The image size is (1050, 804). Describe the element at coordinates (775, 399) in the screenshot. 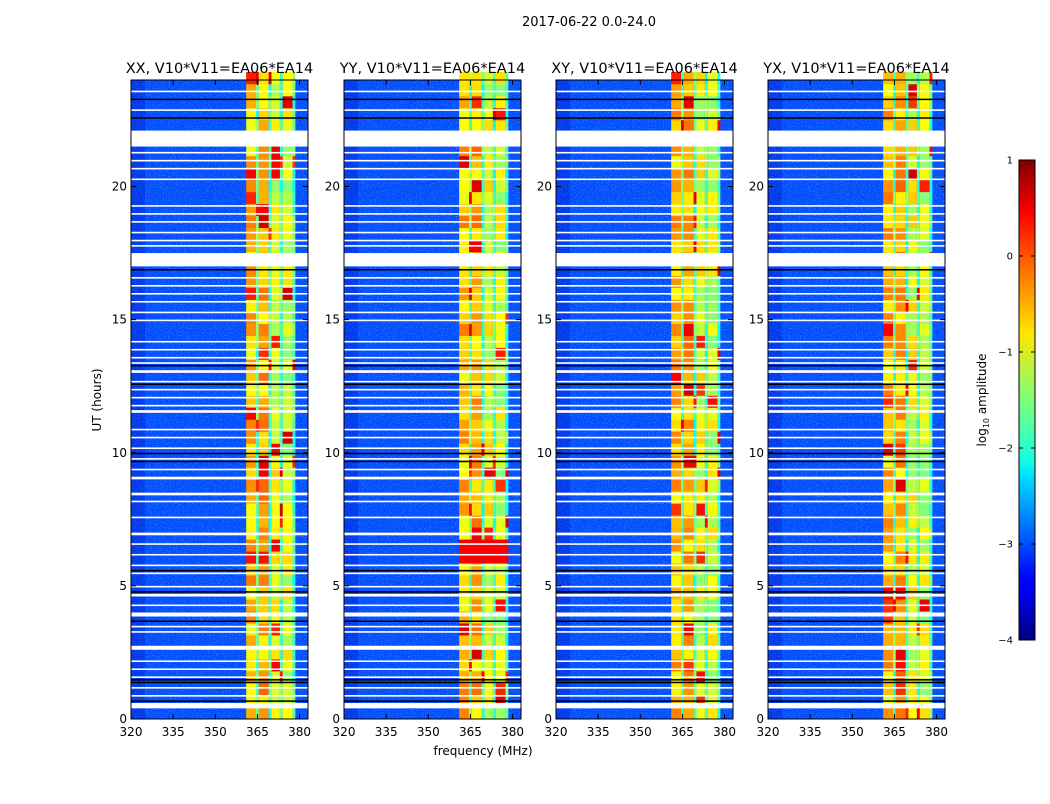

I see `heatmap-edge` at that location.